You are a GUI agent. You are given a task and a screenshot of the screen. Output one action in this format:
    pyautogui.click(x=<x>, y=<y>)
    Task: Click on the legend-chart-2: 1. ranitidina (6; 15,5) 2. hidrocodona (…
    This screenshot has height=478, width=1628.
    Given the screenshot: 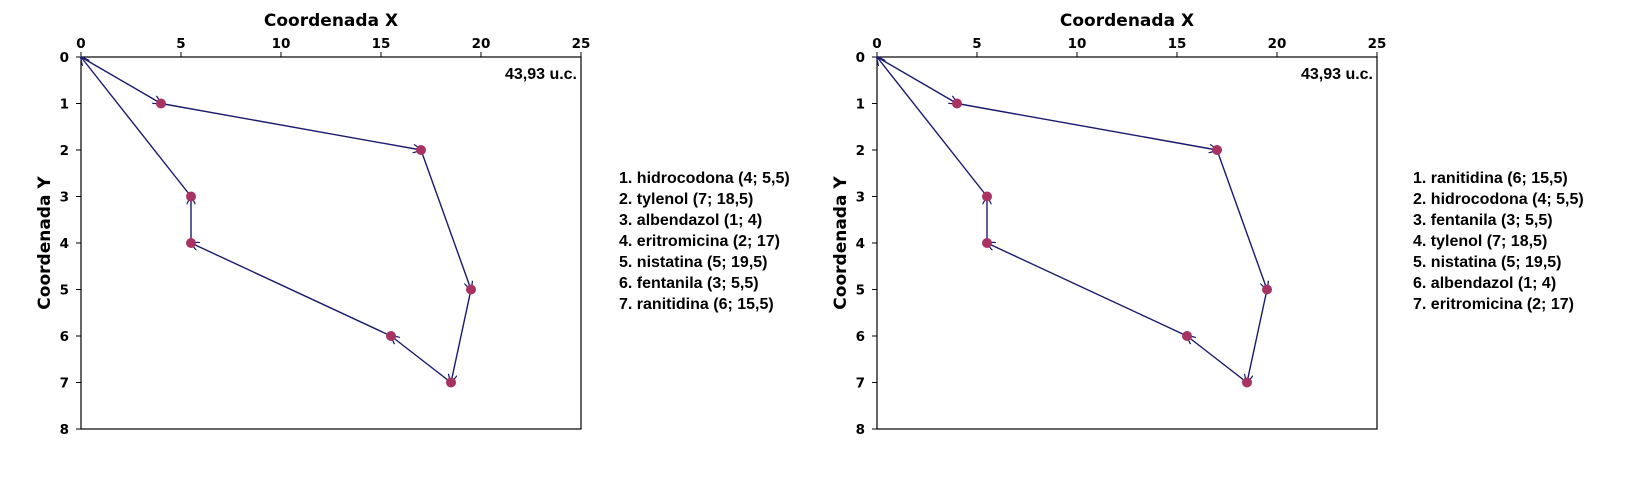 What is the action you would take?
    pyautogui.click(x=1498, y=241)
    